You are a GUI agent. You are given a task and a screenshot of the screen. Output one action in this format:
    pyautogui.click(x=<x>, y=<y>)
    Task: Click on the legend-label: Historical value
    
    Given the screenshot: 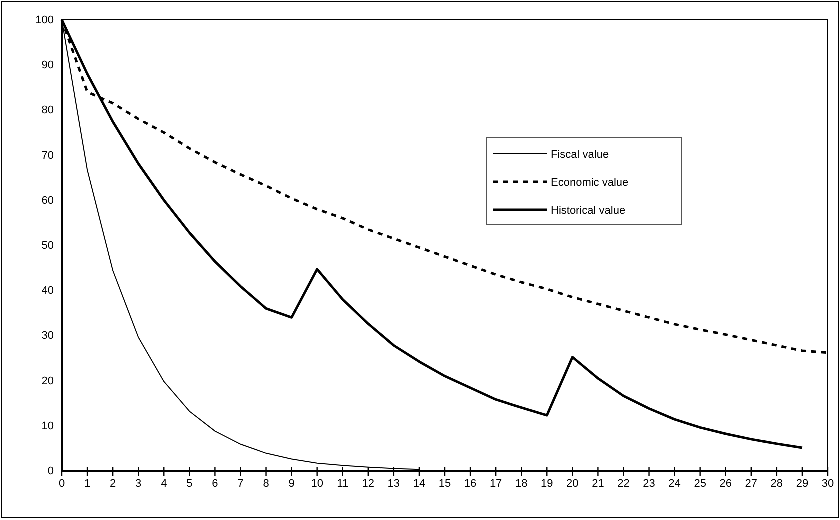 What is the action you would take?
    pyautogui.click(x=588, y=211)
    